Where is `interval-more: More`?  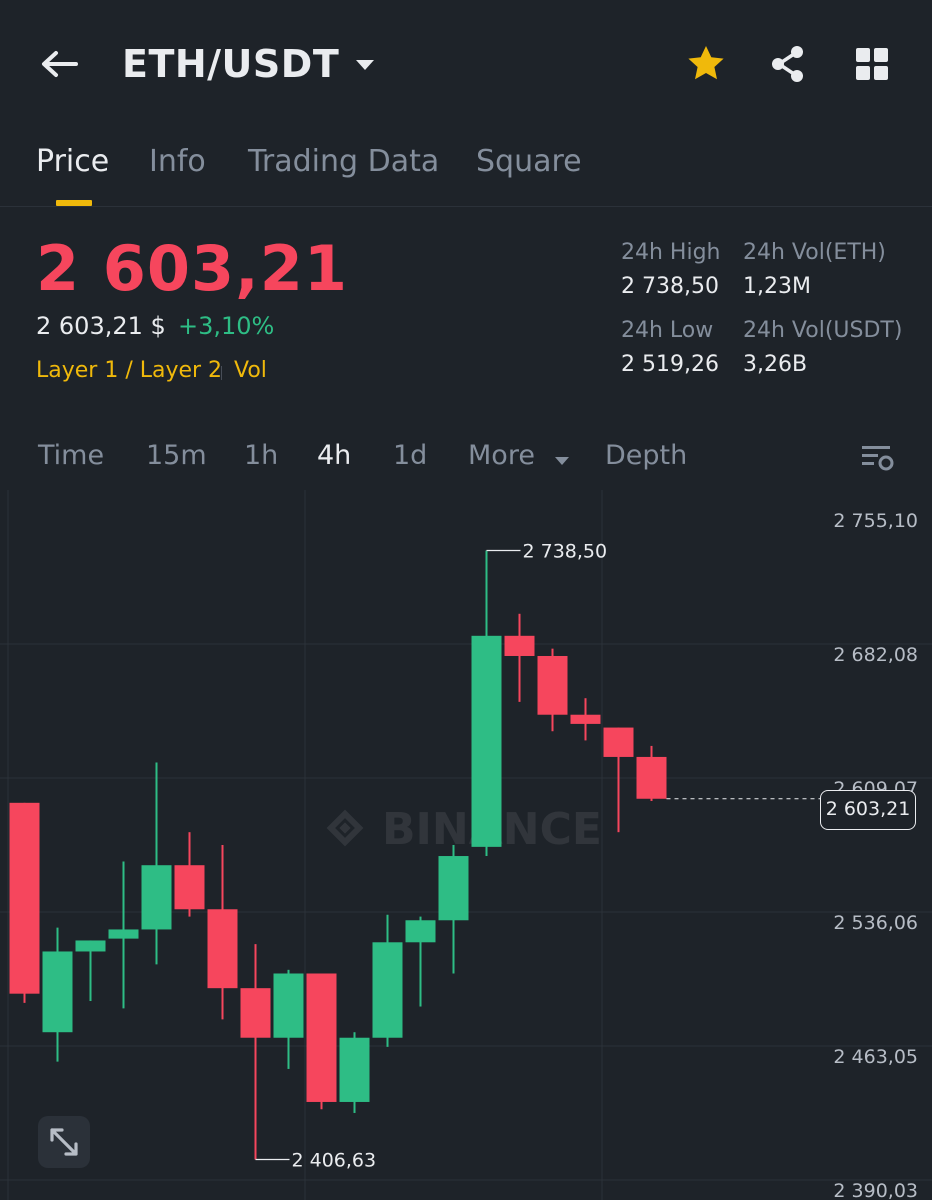
interval-more: More is located at coordinates (501, 455).